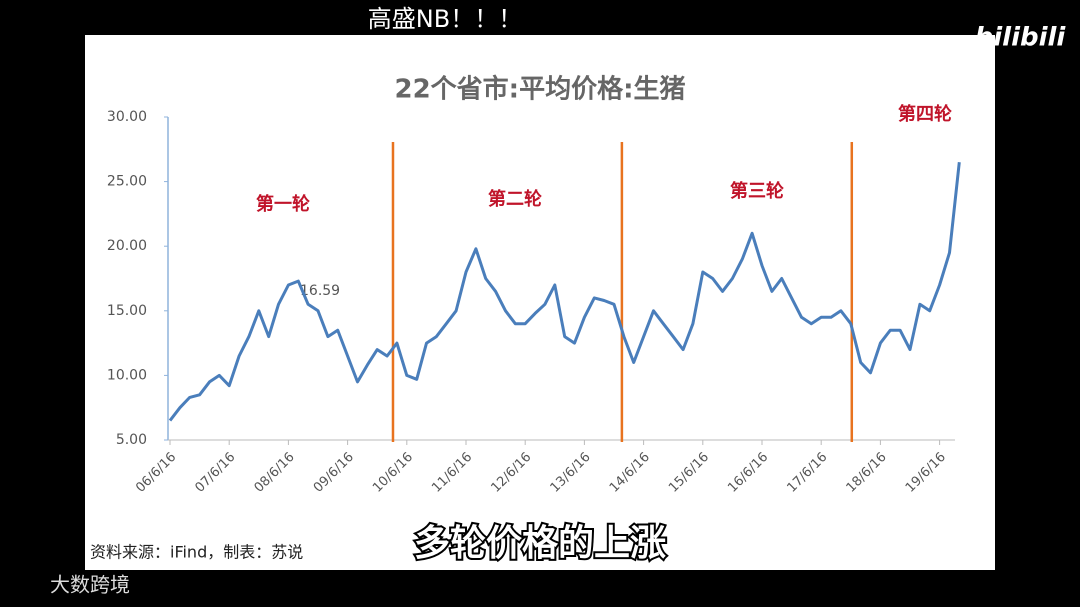 The height and width of the screenshot is (607, 1080). I want to click on round-label: 第四轮, so click(925, 114).